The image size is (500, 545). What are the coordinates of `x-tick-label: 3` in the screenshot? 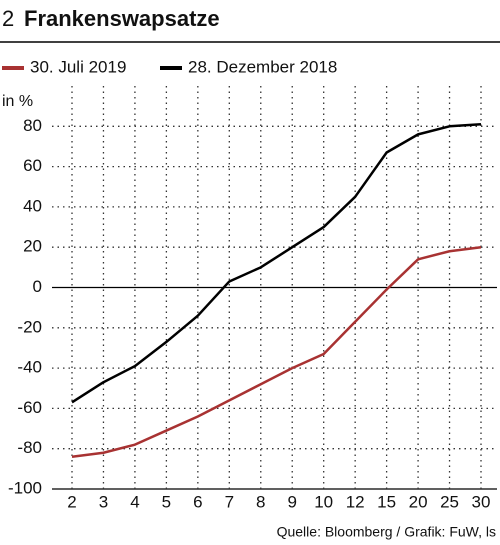 It's located at (103, 501).